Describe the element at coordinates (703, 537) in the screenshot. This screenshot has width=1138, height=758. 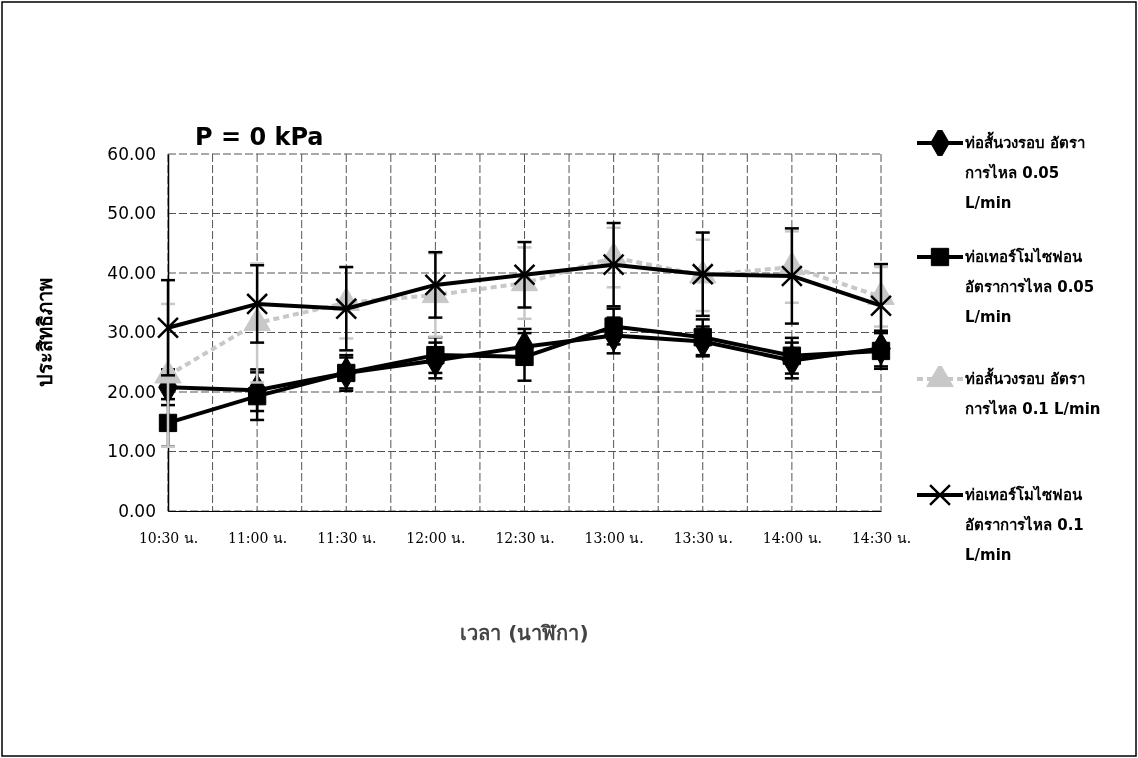
I see `x-tick-label: 13:30 น.` at that location.